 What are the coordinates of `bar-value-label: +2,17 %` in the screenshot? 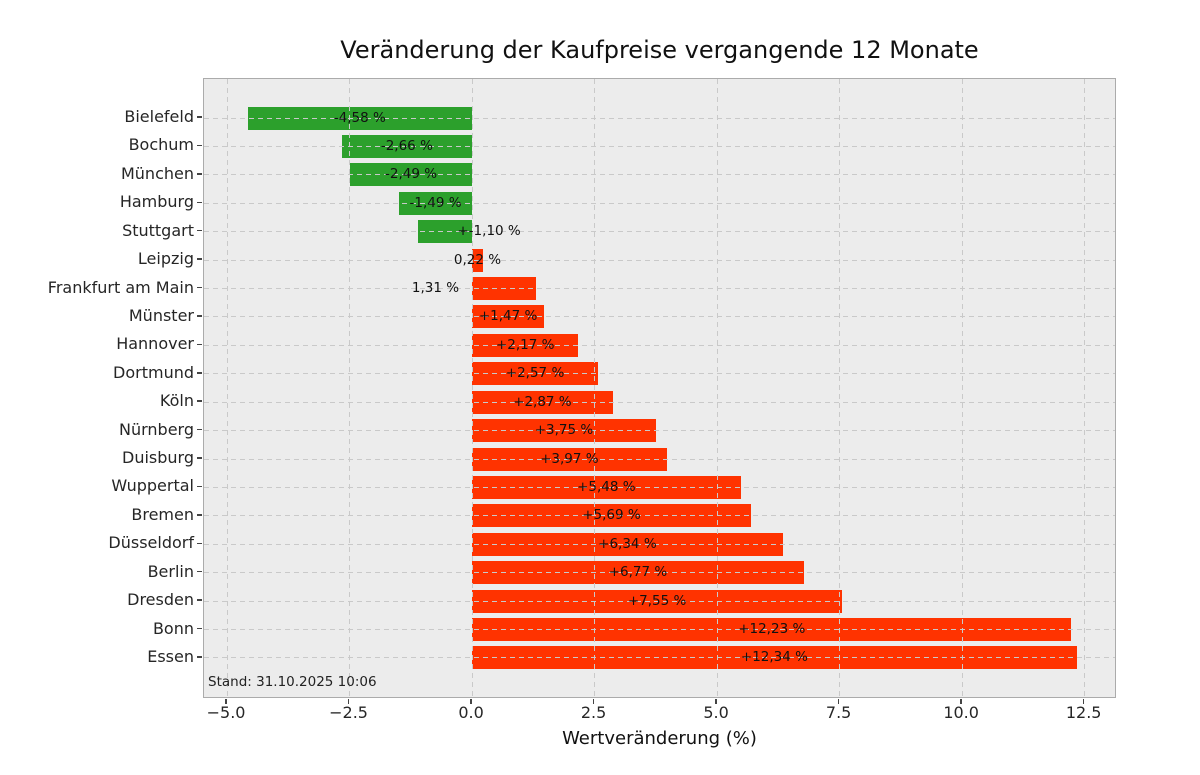 It's located at (525, 344).